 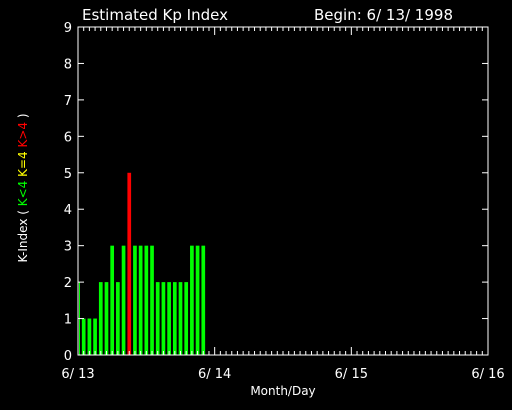 I want to click on y-label-suffix: ), so click(x=23, y=115).